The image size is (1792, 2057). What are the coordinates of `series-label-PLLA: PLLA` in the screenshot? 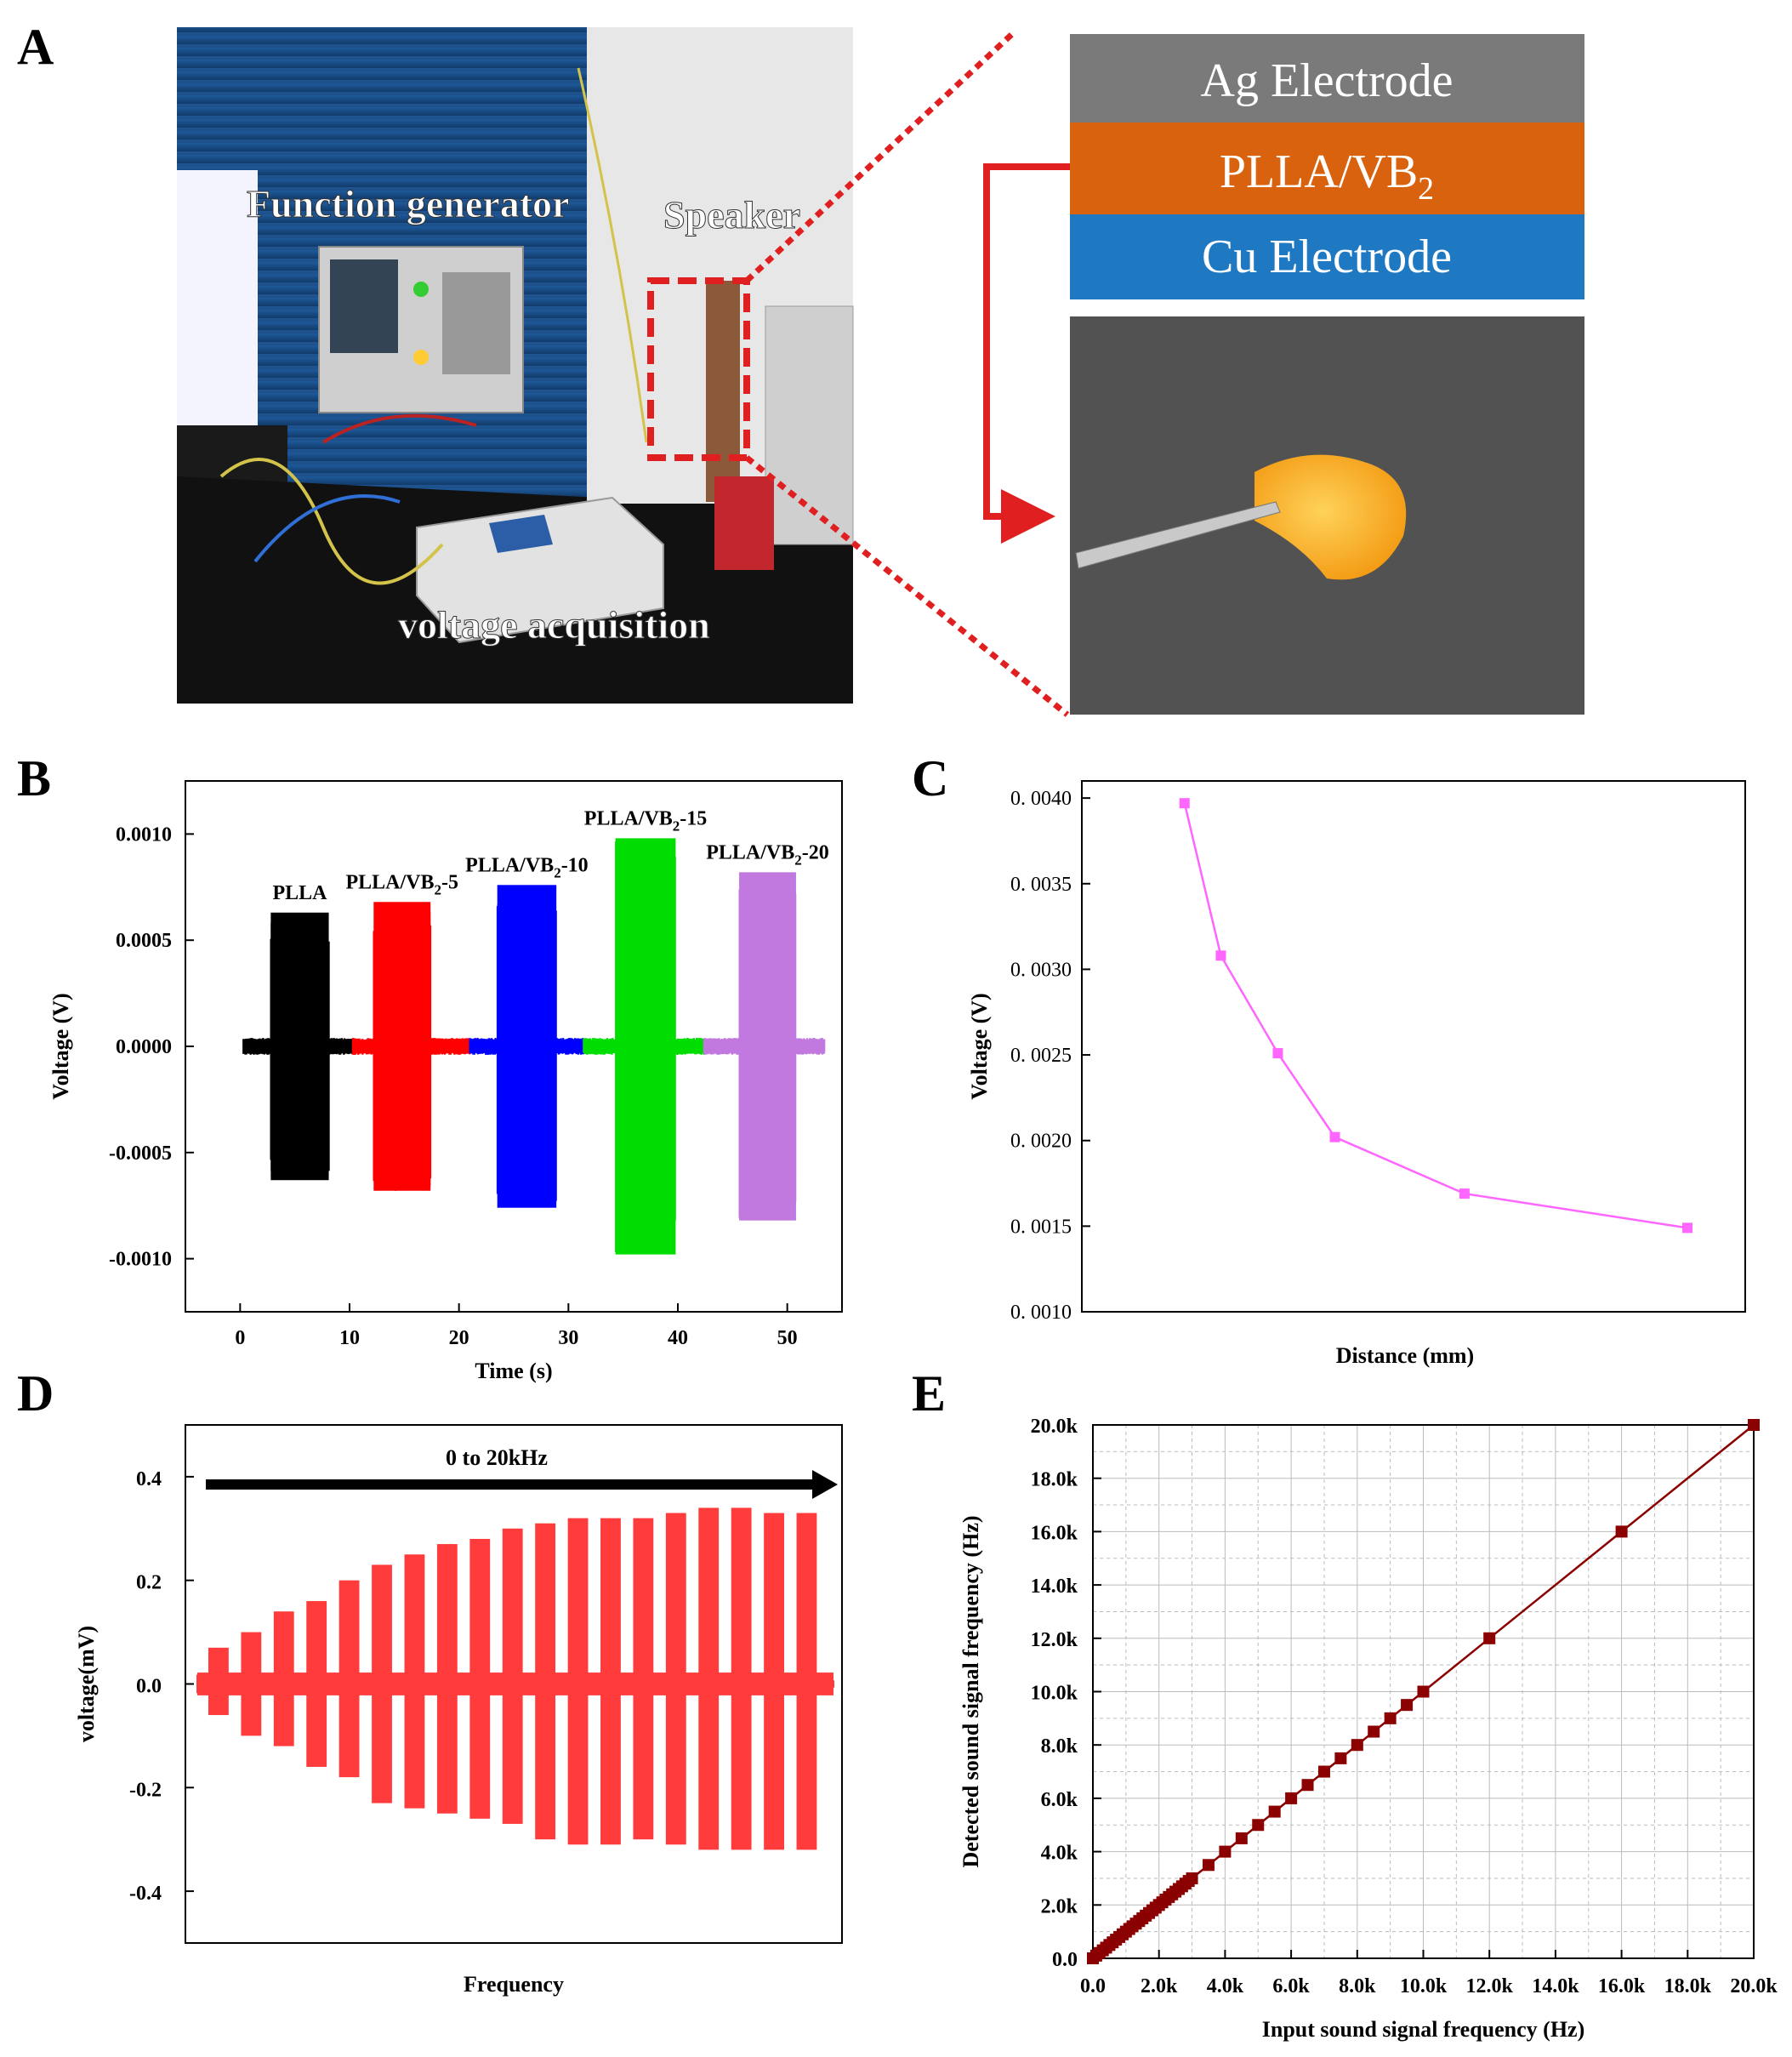 It's located at (299, 893).